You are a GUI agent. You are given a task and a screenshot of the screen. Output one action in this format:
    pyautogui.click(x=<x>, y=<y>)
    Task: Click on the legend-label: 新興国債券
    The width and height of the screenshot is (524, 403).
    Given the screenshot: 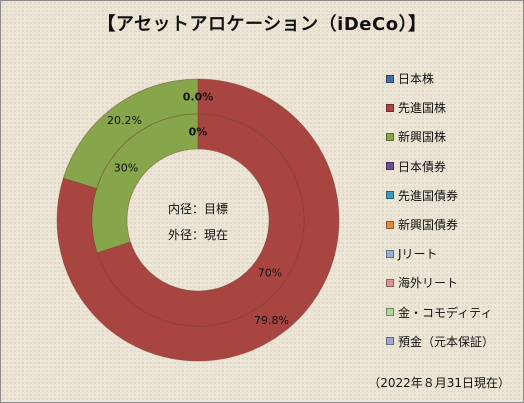 What is the action you would take?
    pyautogui.click(x=428, y=225)
    